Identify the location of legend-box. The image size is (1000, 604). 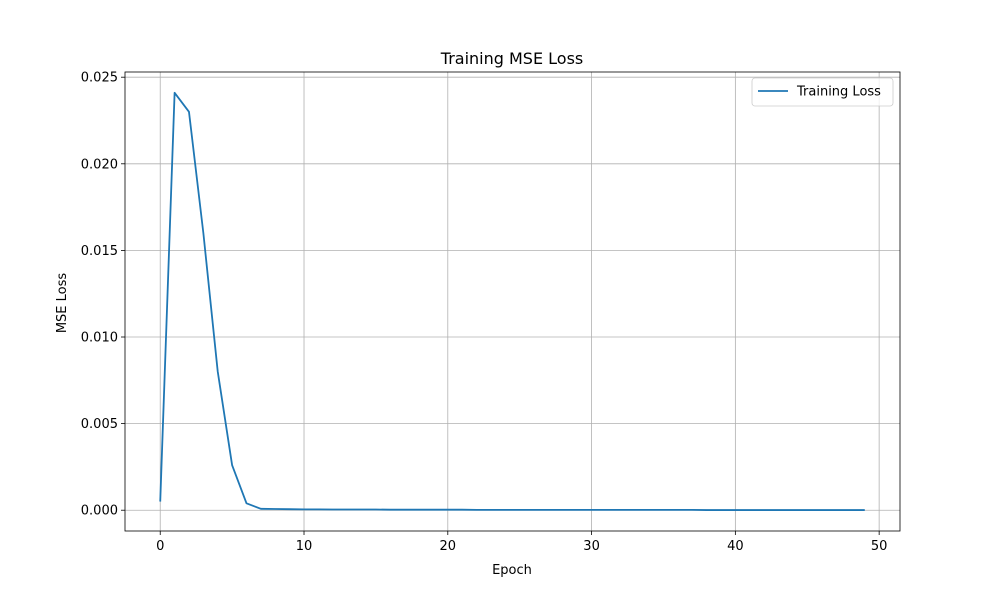
(822, 92).